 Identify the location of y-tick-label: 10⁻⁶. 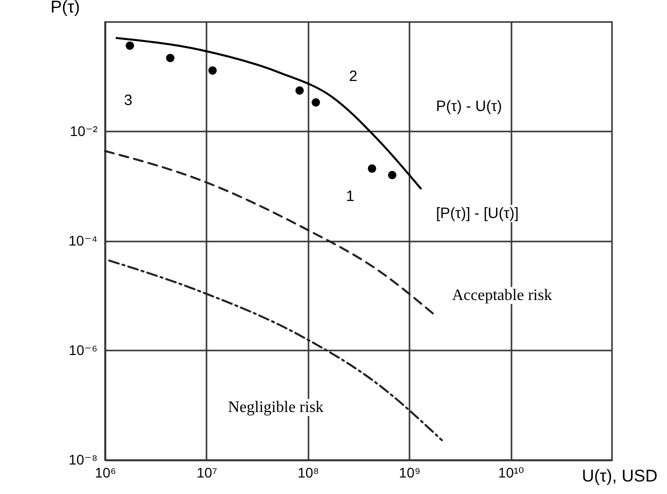
(83, 350).